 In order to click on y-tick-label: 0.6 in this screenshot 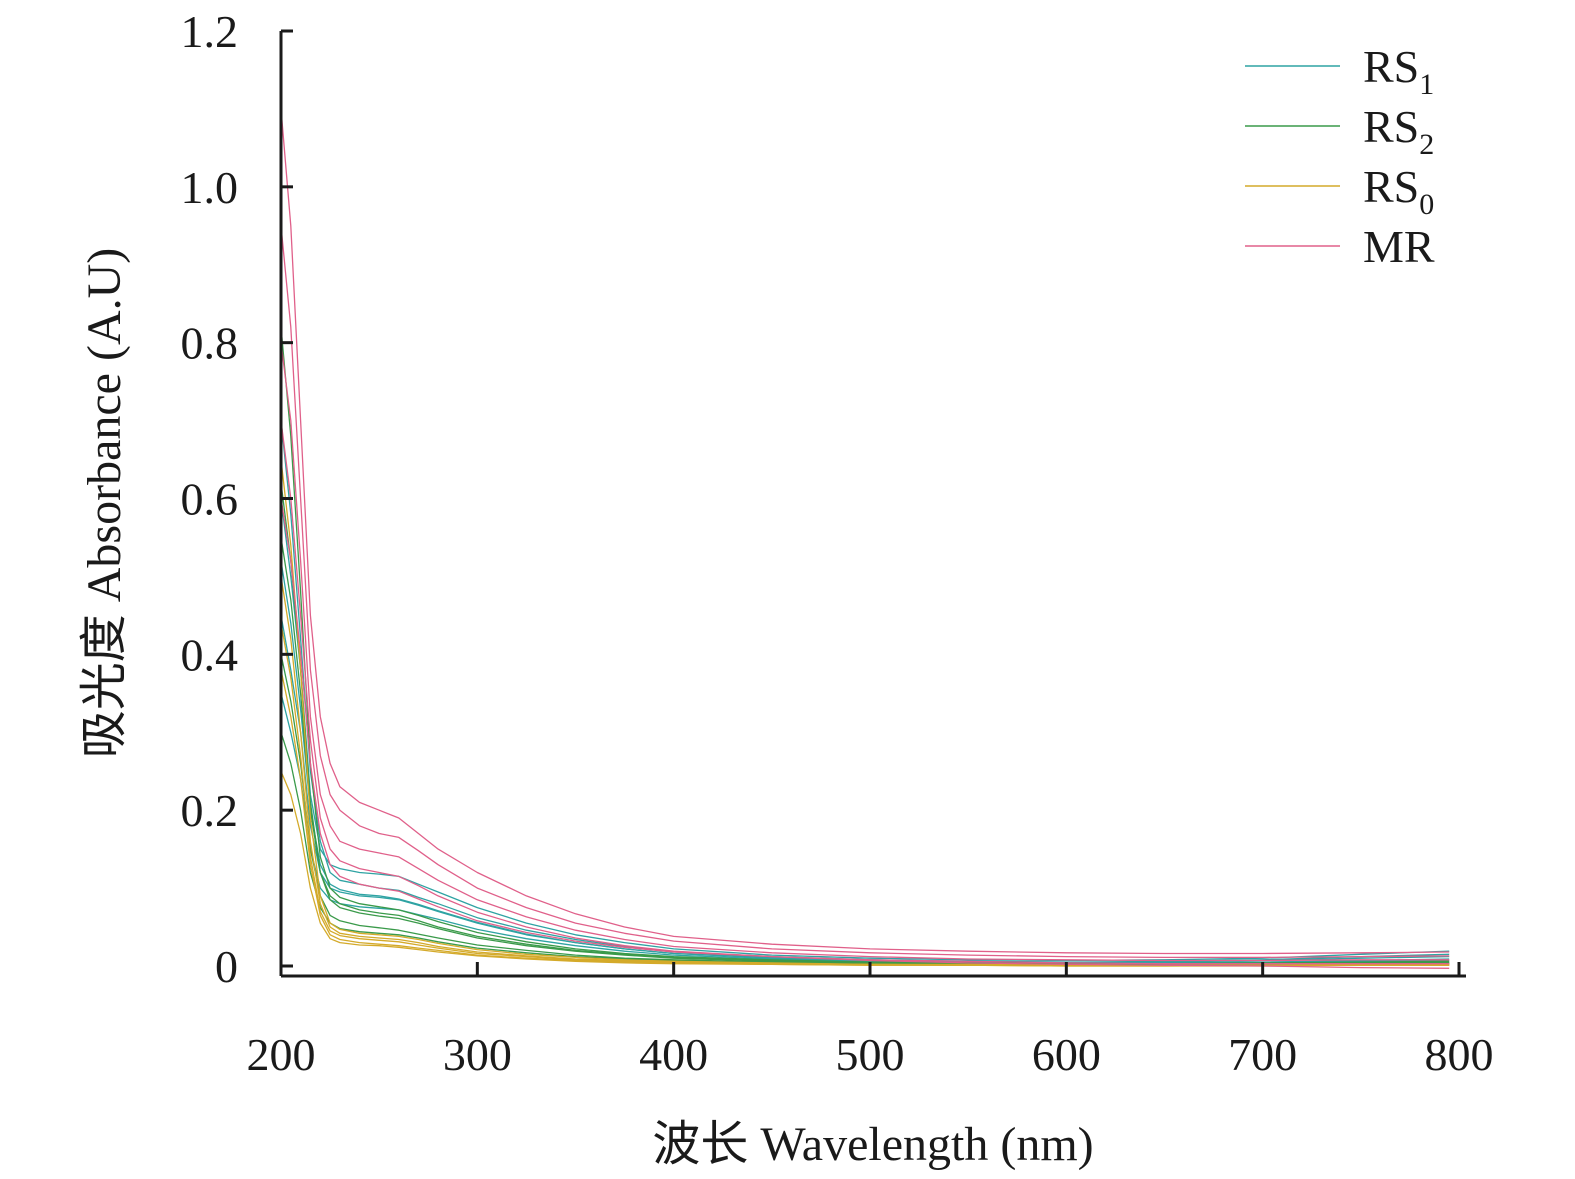, I will do `click(210, 499)`.